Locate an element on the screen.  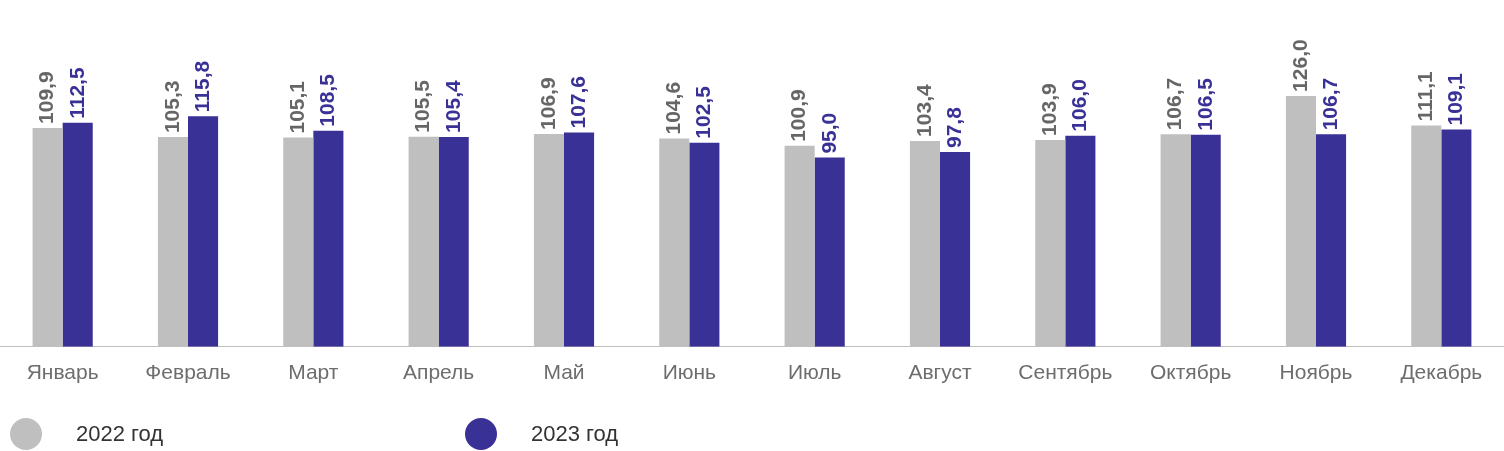
data-label: 97,8 is located at coordinates (953, 127).